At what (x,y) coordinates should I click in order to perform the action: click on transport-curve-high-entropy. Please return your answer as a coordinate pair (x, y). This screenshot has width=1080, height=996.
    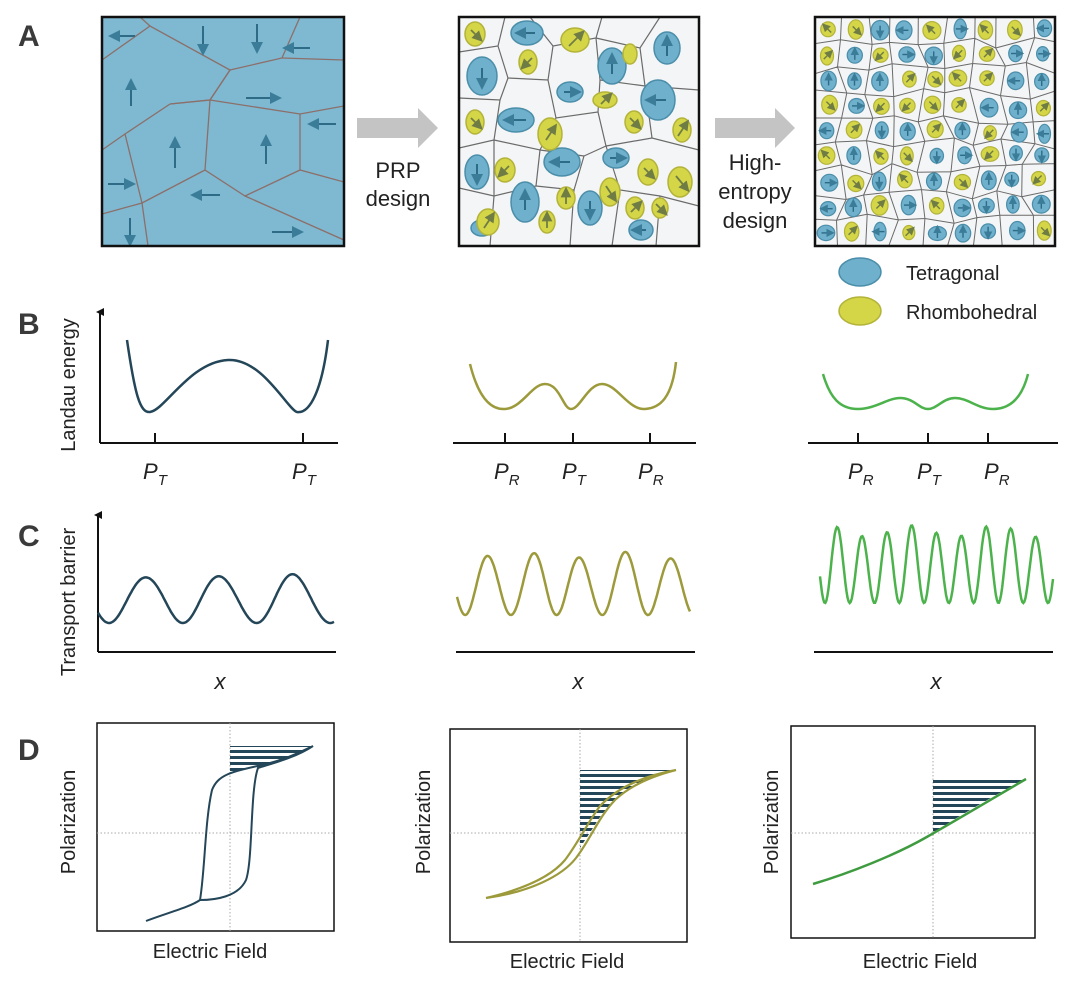
    Looking at the image, I should click on (936, 565).